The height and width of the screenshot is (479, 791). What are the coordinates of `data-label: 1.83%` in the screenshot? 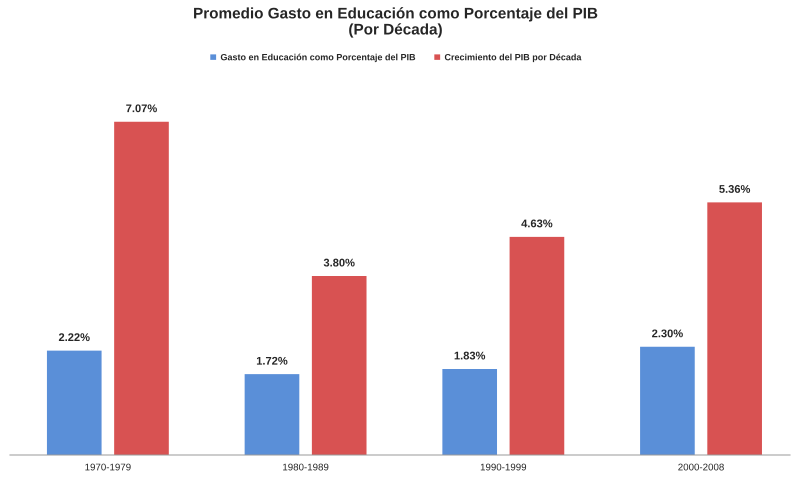 It's located at (470, 356).